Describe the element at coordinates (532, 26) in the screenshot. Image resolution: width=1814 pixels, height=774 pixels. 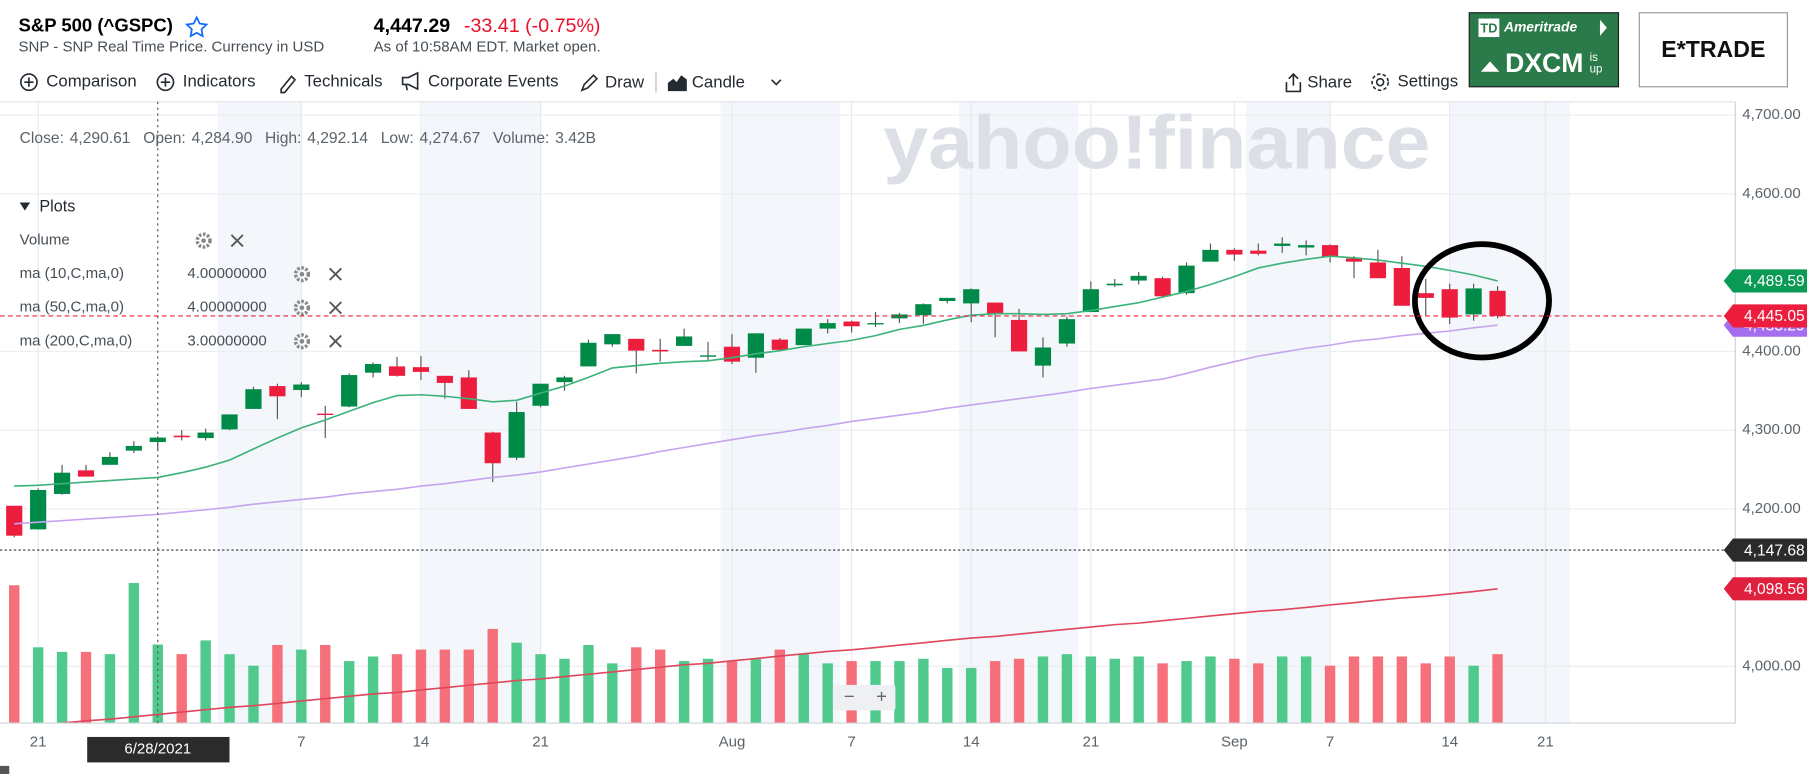
I see `price-change: -33.41 (-0.75%)` at that location.